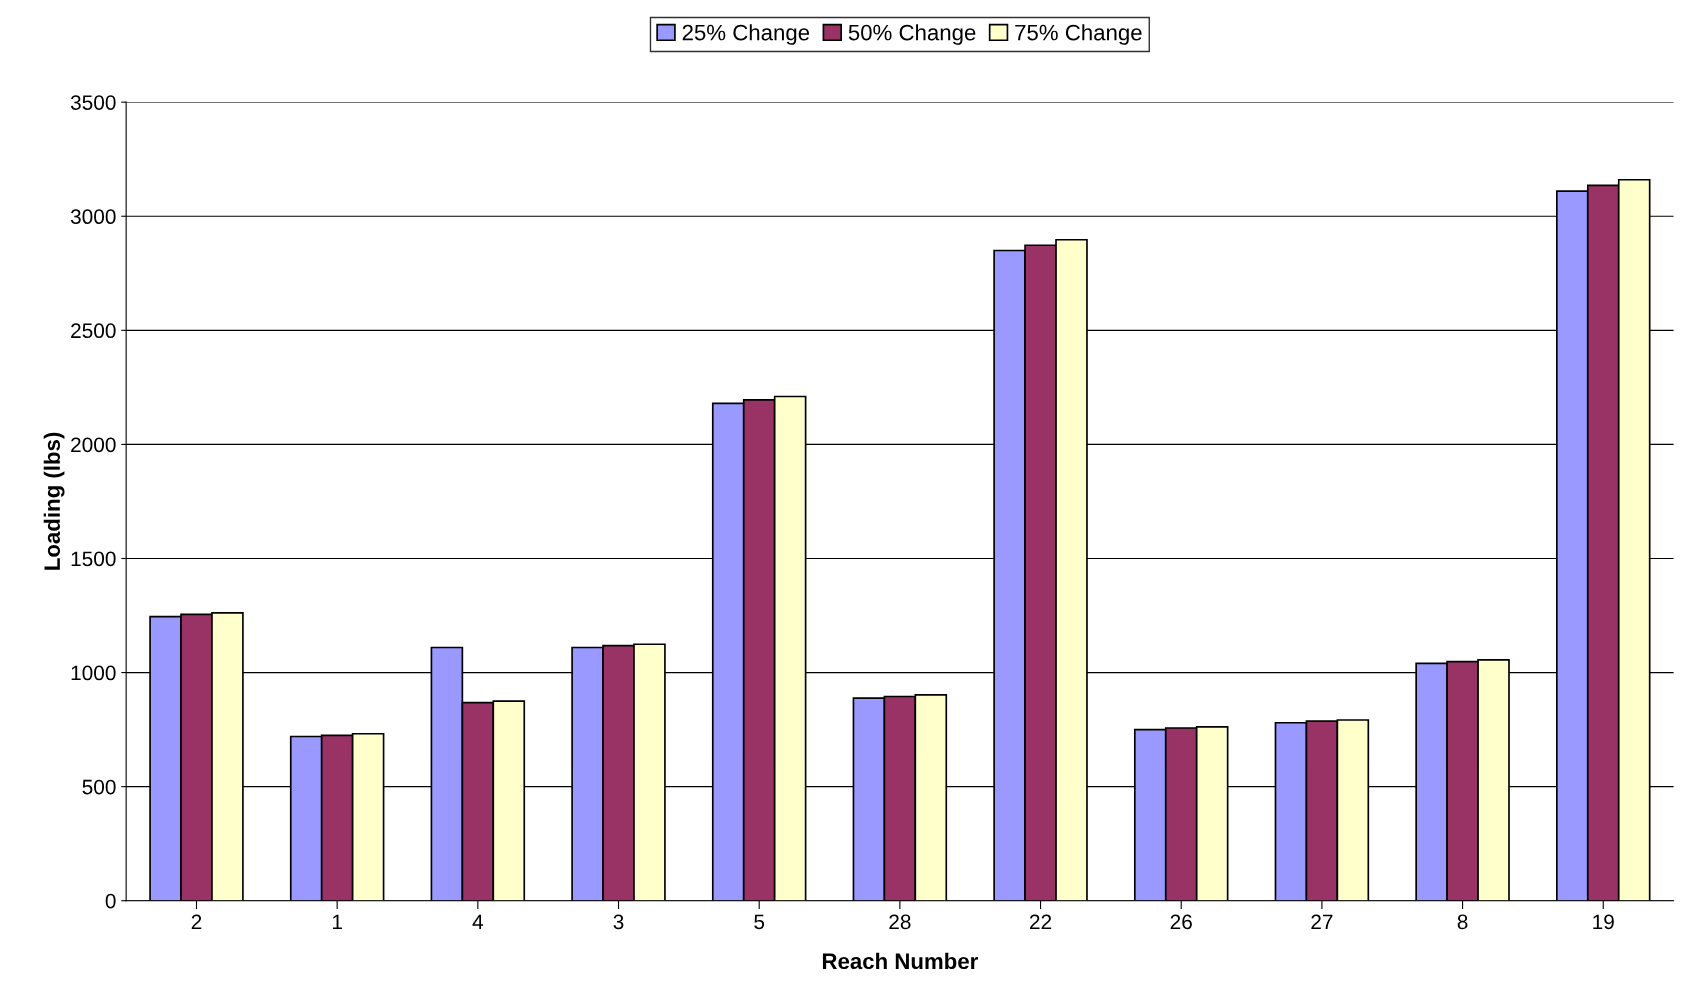  Describe the element at coordinates (337, 922) in the screenshot. I see `x-tick-label: 1` at that location.